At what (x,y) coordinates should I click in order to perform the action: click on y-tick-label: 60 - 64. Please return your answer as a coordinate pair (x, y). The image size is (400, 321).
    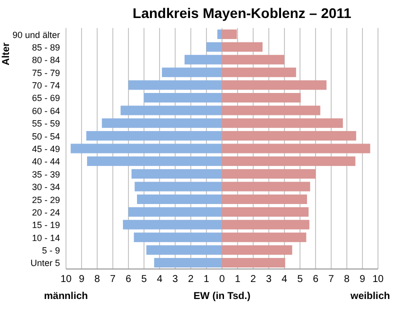
    Looking at the image, I should click on (46, 111).